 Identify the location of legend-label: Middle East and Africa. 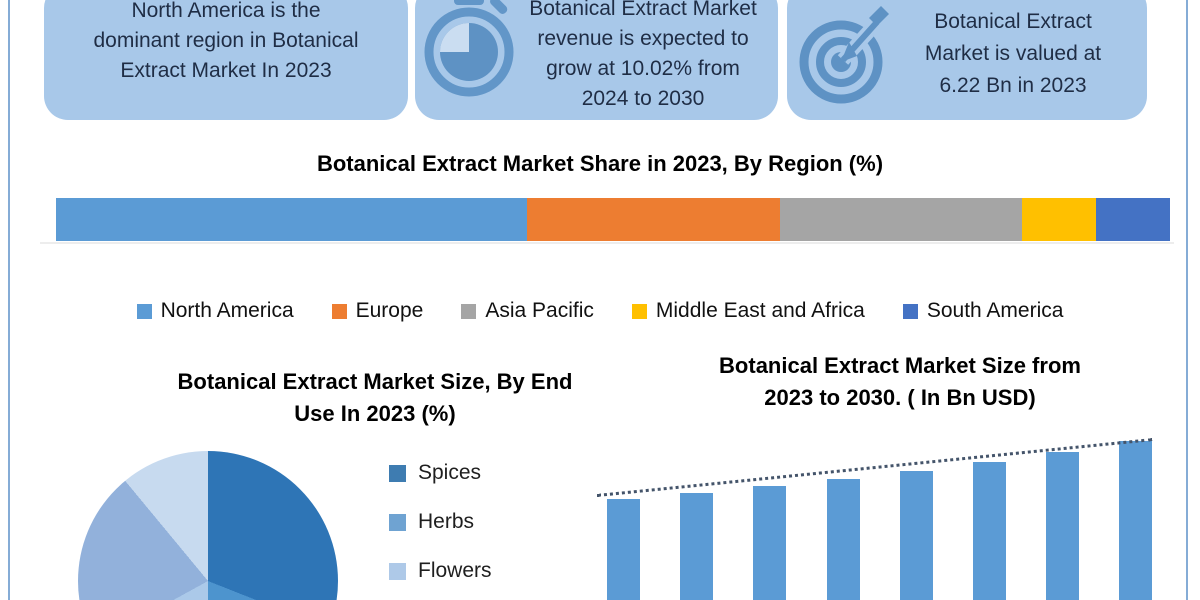
(760, 310).